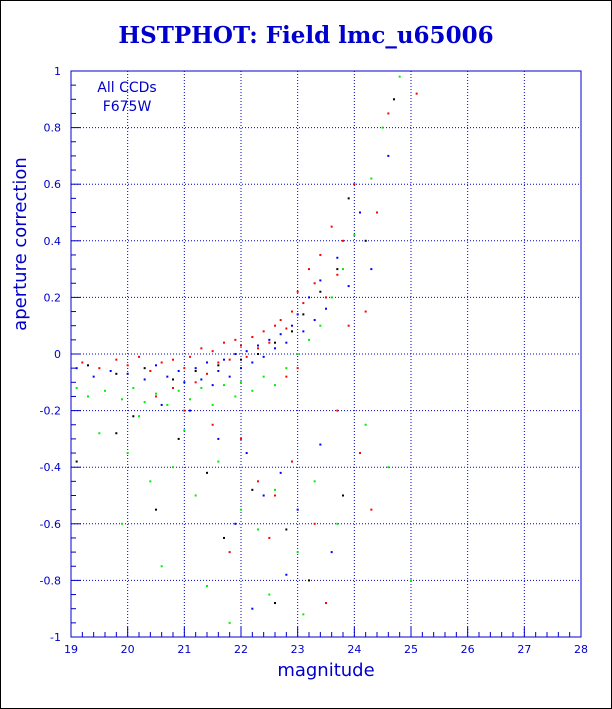 The width and height of the screenshot is (612, 709). Describe the element at coordinates (57, 354) in the screenshot. I see `y-tick-label: 0` at that location.